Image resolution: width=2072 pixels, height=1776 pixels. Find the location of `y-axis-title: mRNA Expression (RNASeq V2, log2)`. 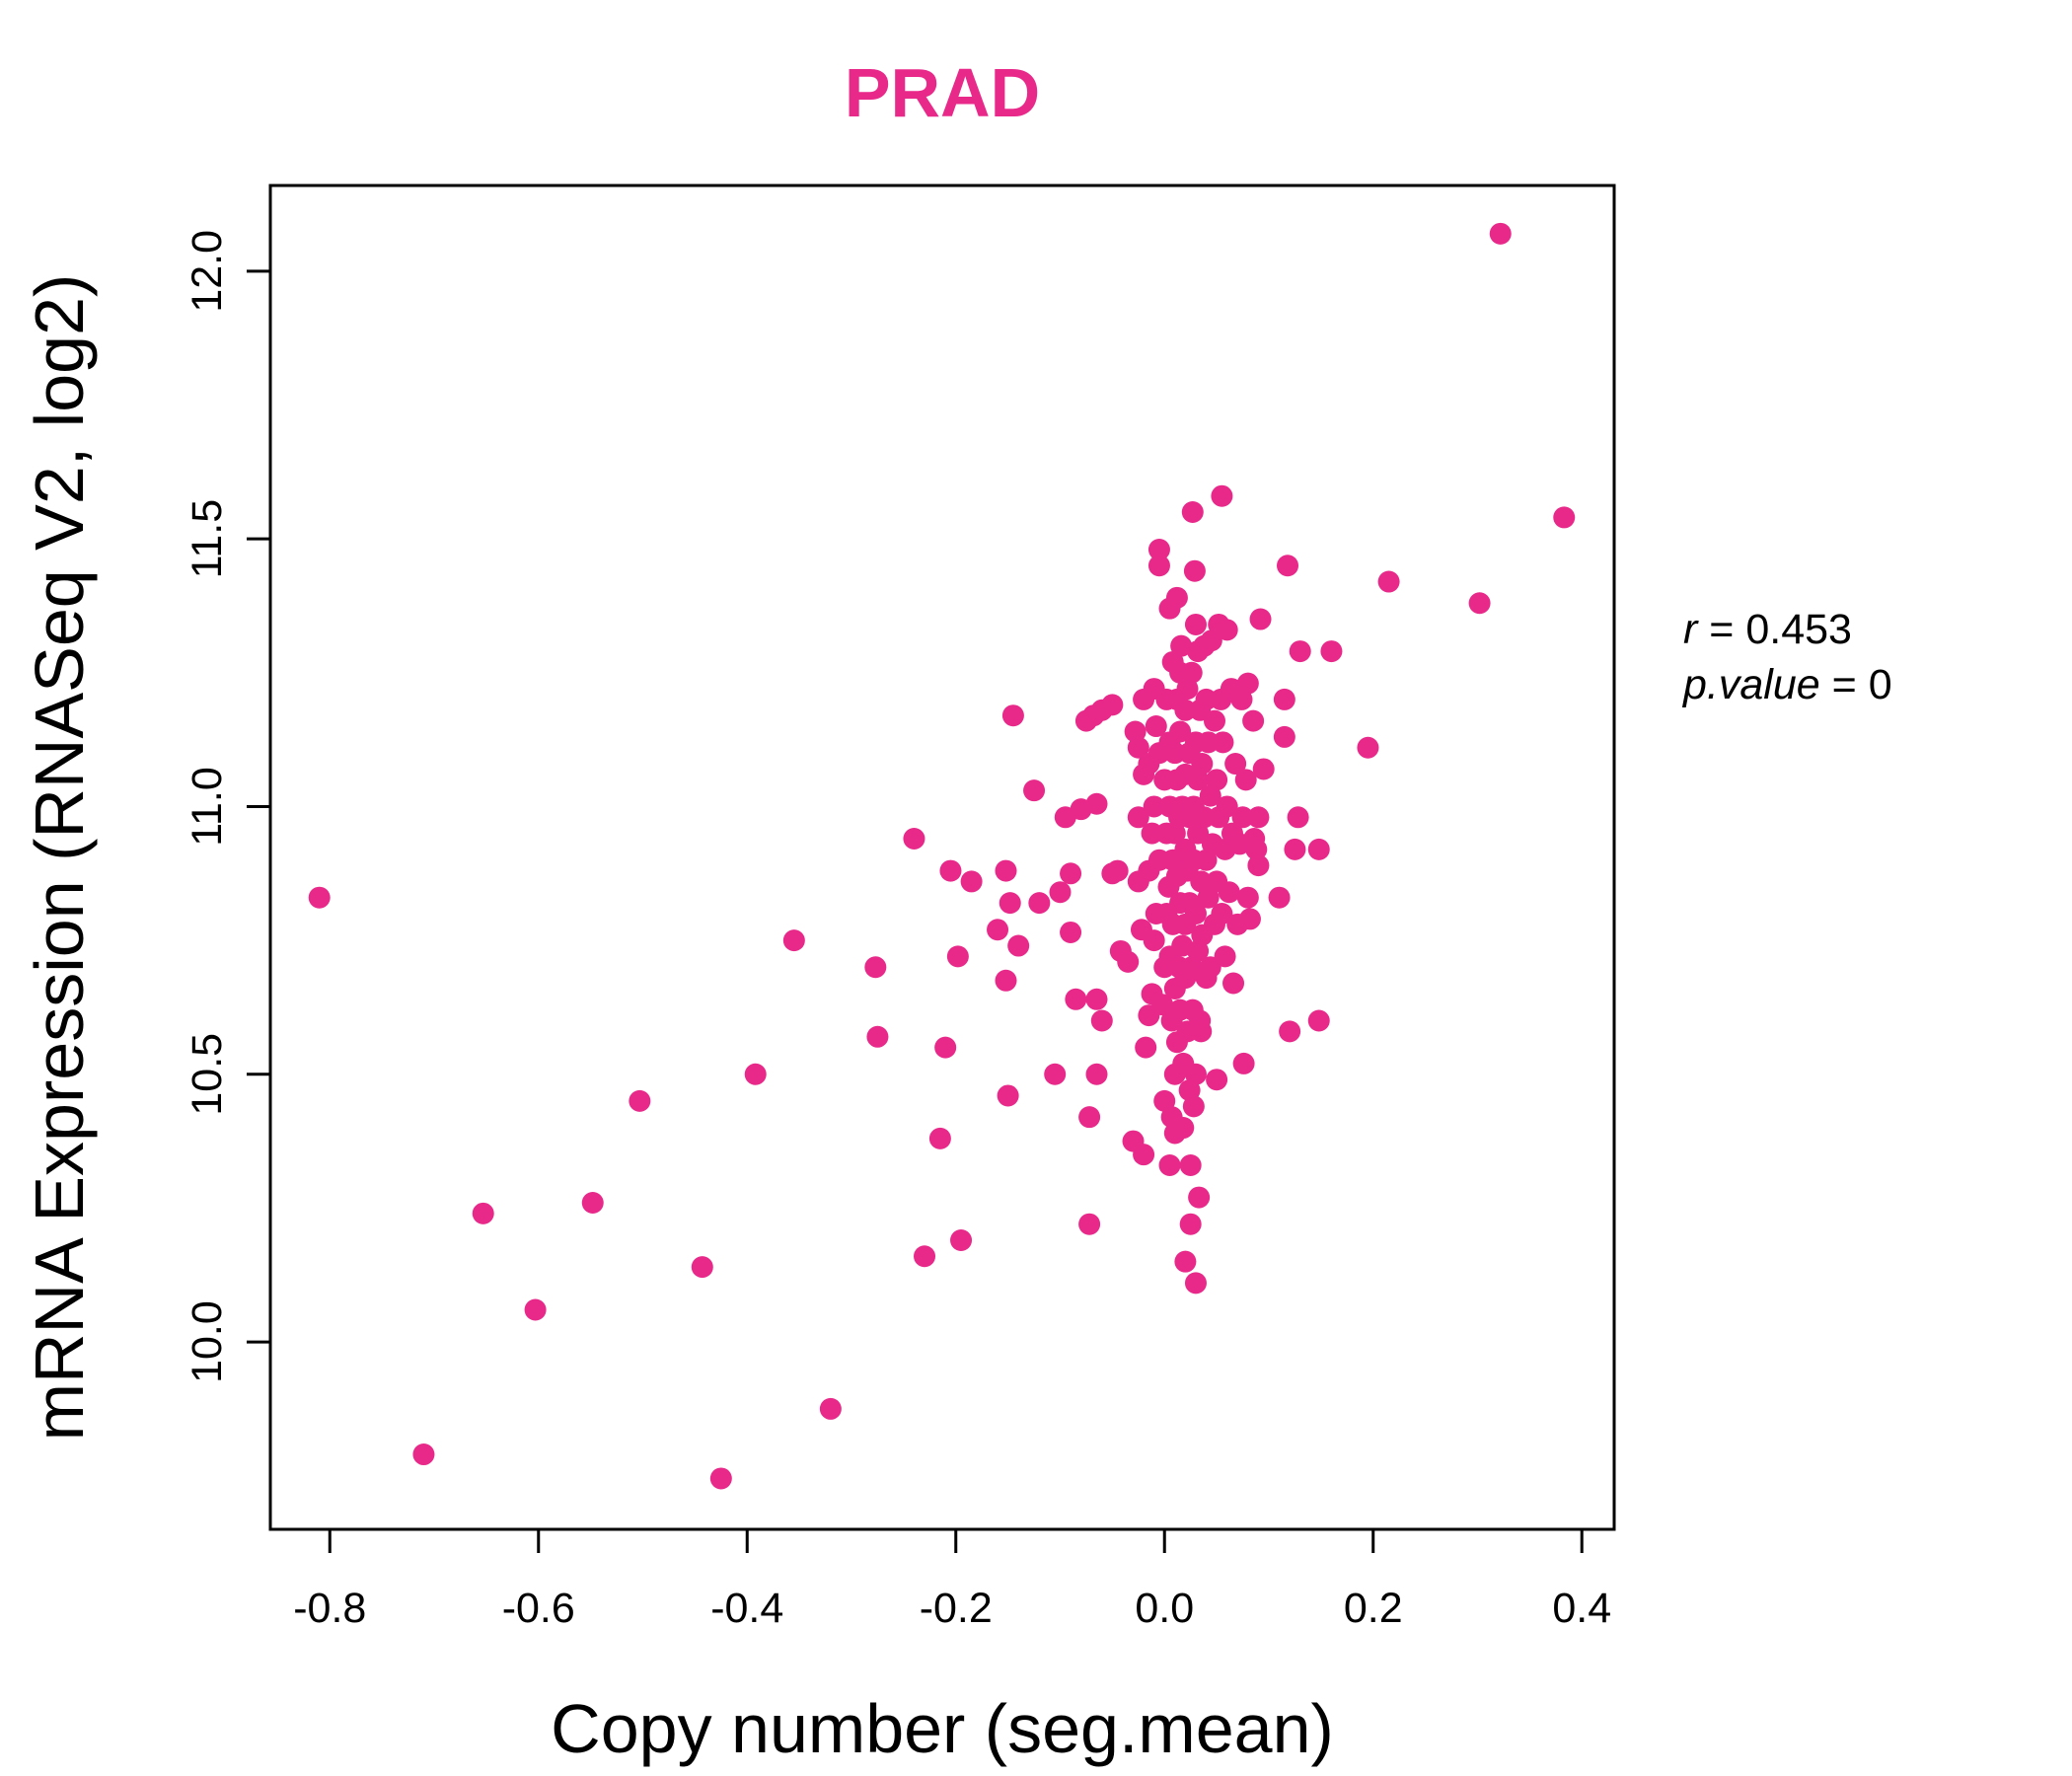

y-axis-title: mRNA Expression (RNASeq V2, log2) is located at coordinates (60, 858).